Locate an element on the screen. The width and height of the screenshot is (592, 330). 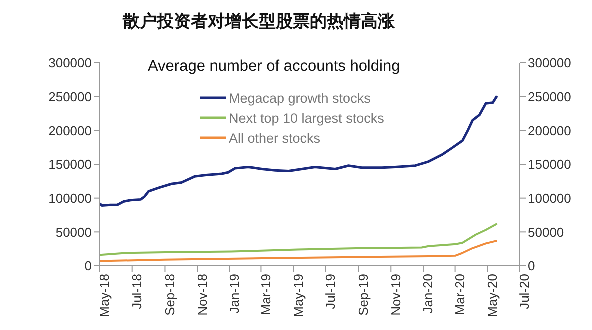
y-tick-label: 300000 is located at coordinates (70, 63).